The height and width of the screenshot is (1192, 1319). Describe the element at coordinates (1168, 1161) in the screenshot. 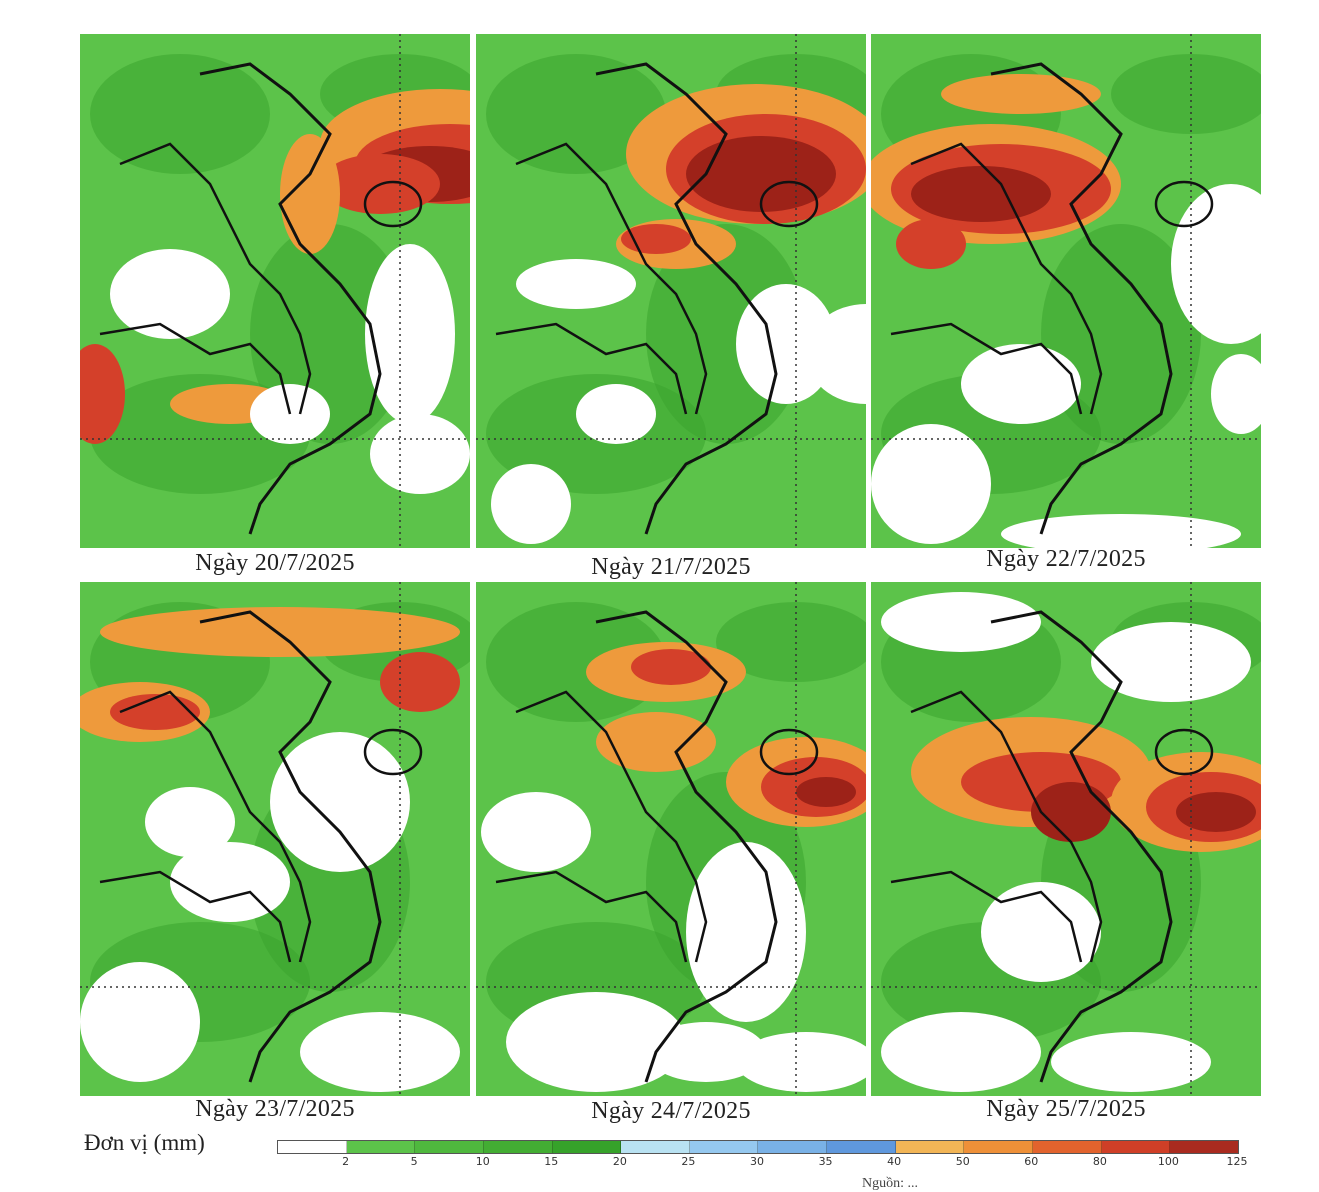

I see `colorbar-tick-label: 100` at that location.